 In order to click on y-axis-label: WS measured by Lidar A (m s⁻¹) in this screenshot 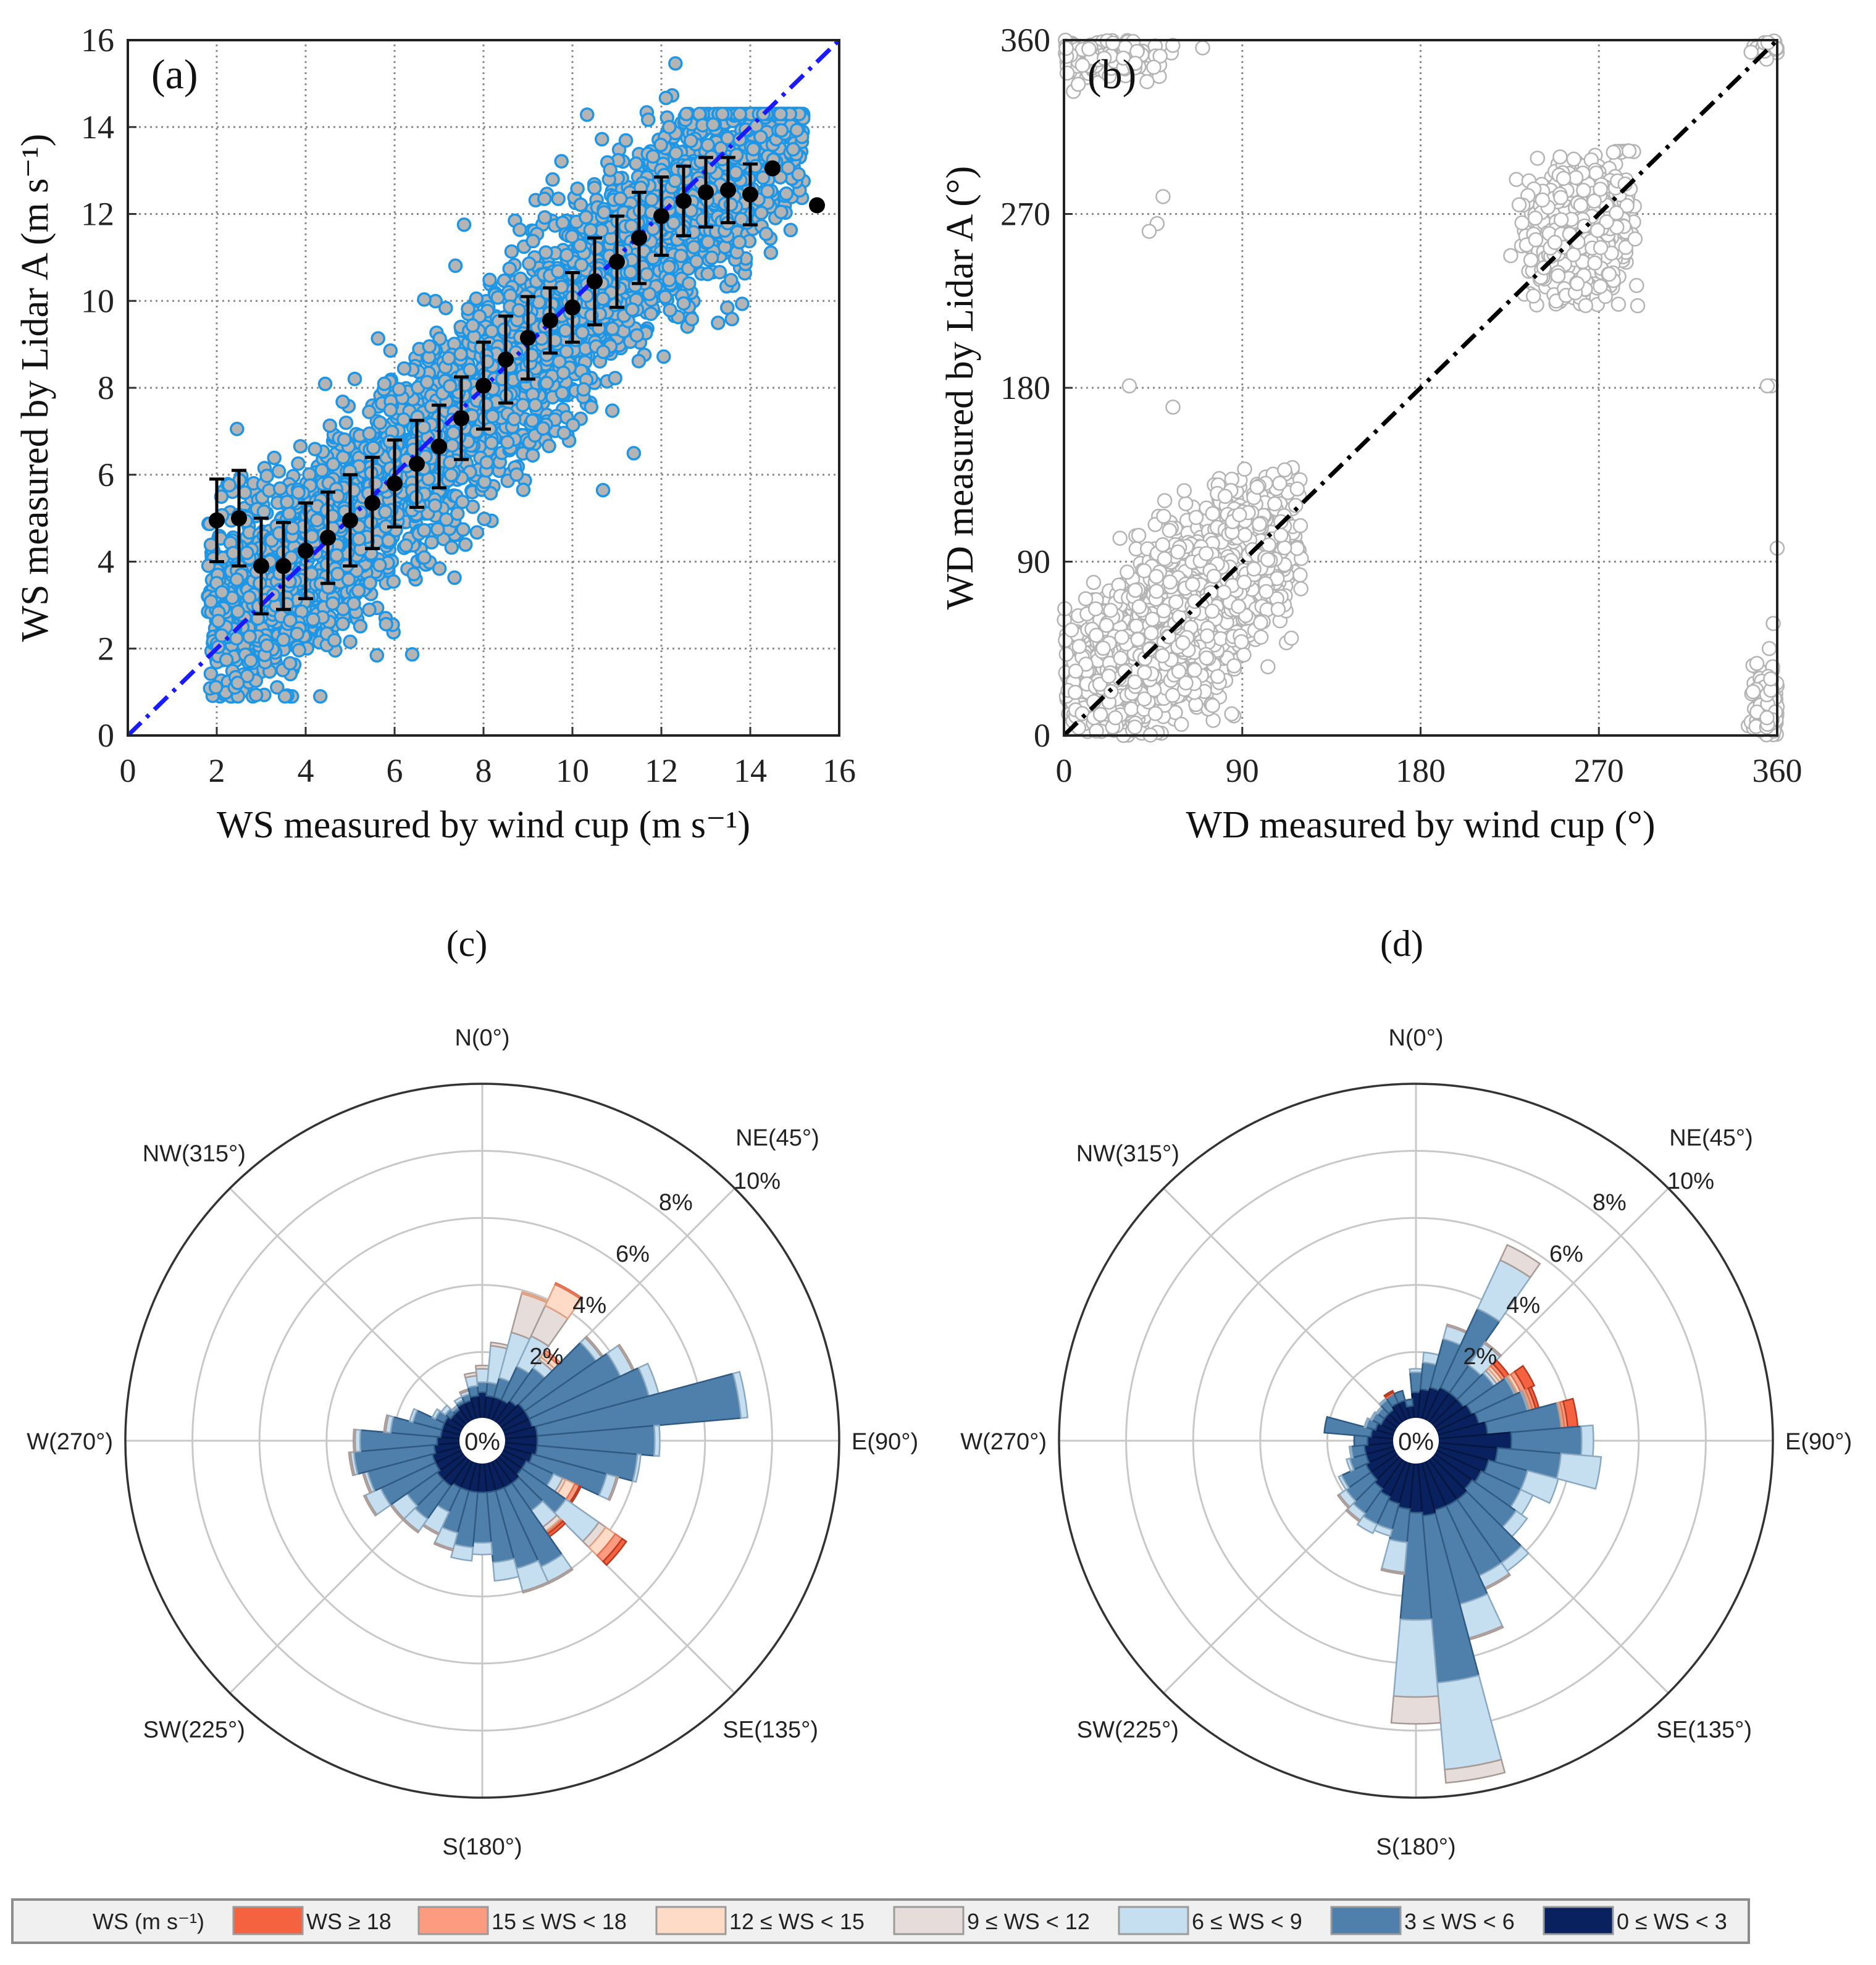, I will do `click(35, 388)`.